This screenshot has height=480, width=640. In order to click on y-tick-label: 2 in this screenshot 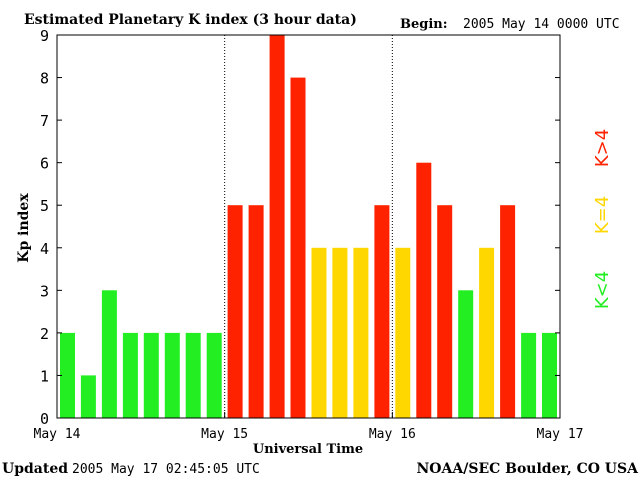, I will do `click(44, 334)`.